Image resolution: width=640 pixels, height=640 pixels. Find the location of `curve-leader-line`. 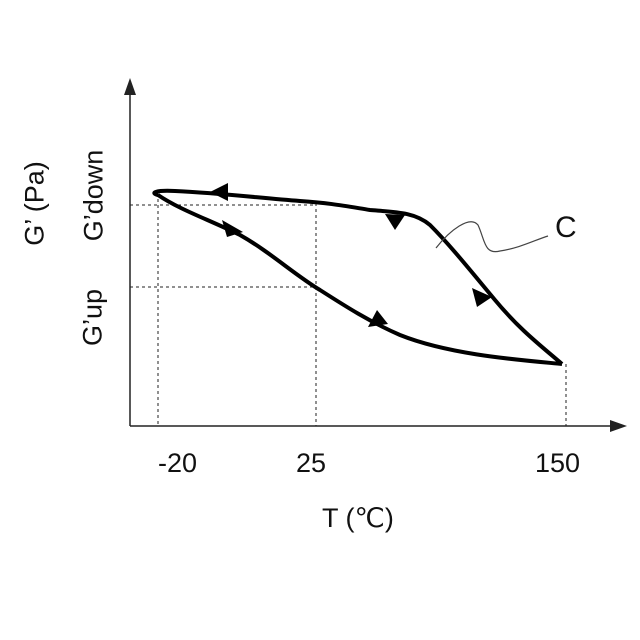

curve-leader-line is located at coordinates (492, 237).